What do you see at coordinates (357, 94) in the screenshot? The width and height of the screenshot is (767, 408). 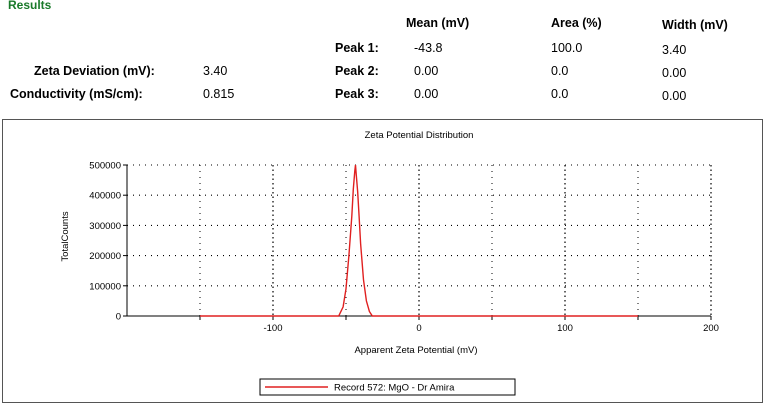 I see `peak-3-label: Peak 3:` at bounding box center [357, 94].